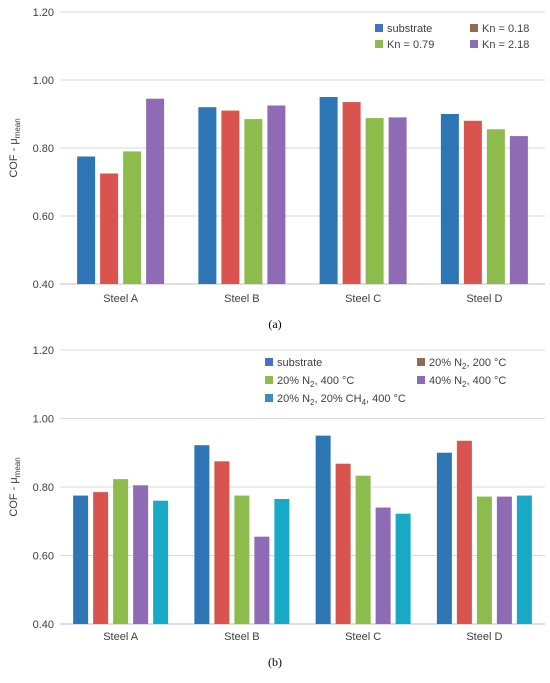 Image resolution: width=550 pixels, height=683 pixels. Describe the element at coordinates (505, 45) in the screenshot. I see `legend-label: Kn = 2.18` at that location.